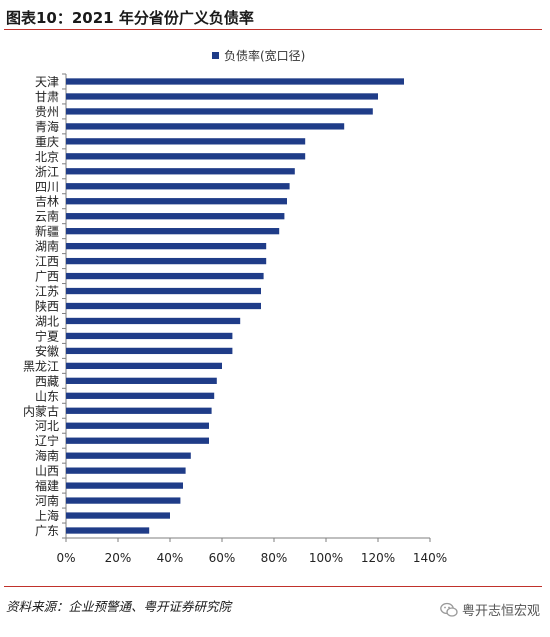 The height and width of the screenshot is (637, 550). Describe the element at coordinates (173, 231) in the screenshot. I see `bar-新疆` at that location.